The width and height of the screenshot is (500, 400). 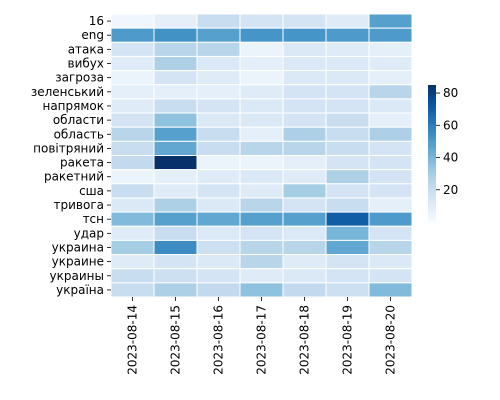 I want to click on y-tick-label: области, so click(x=78, y=120).